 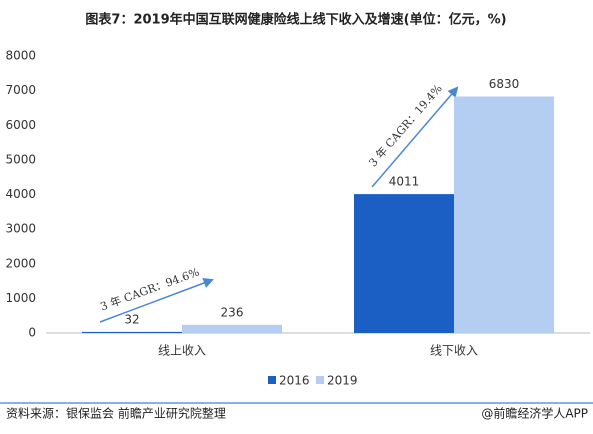 I want to click on y-tick-label: 0, so click(x=32, y=333).